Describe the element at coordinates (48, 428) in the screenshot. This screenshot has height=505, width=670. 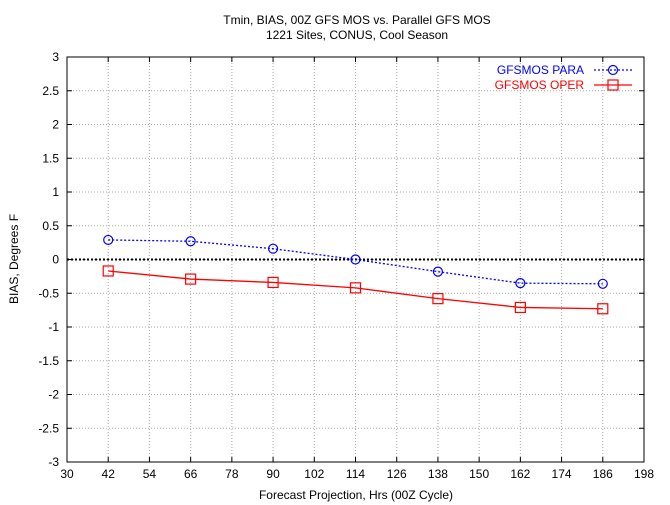
I see `y-tick-label: -2.5` at that location.